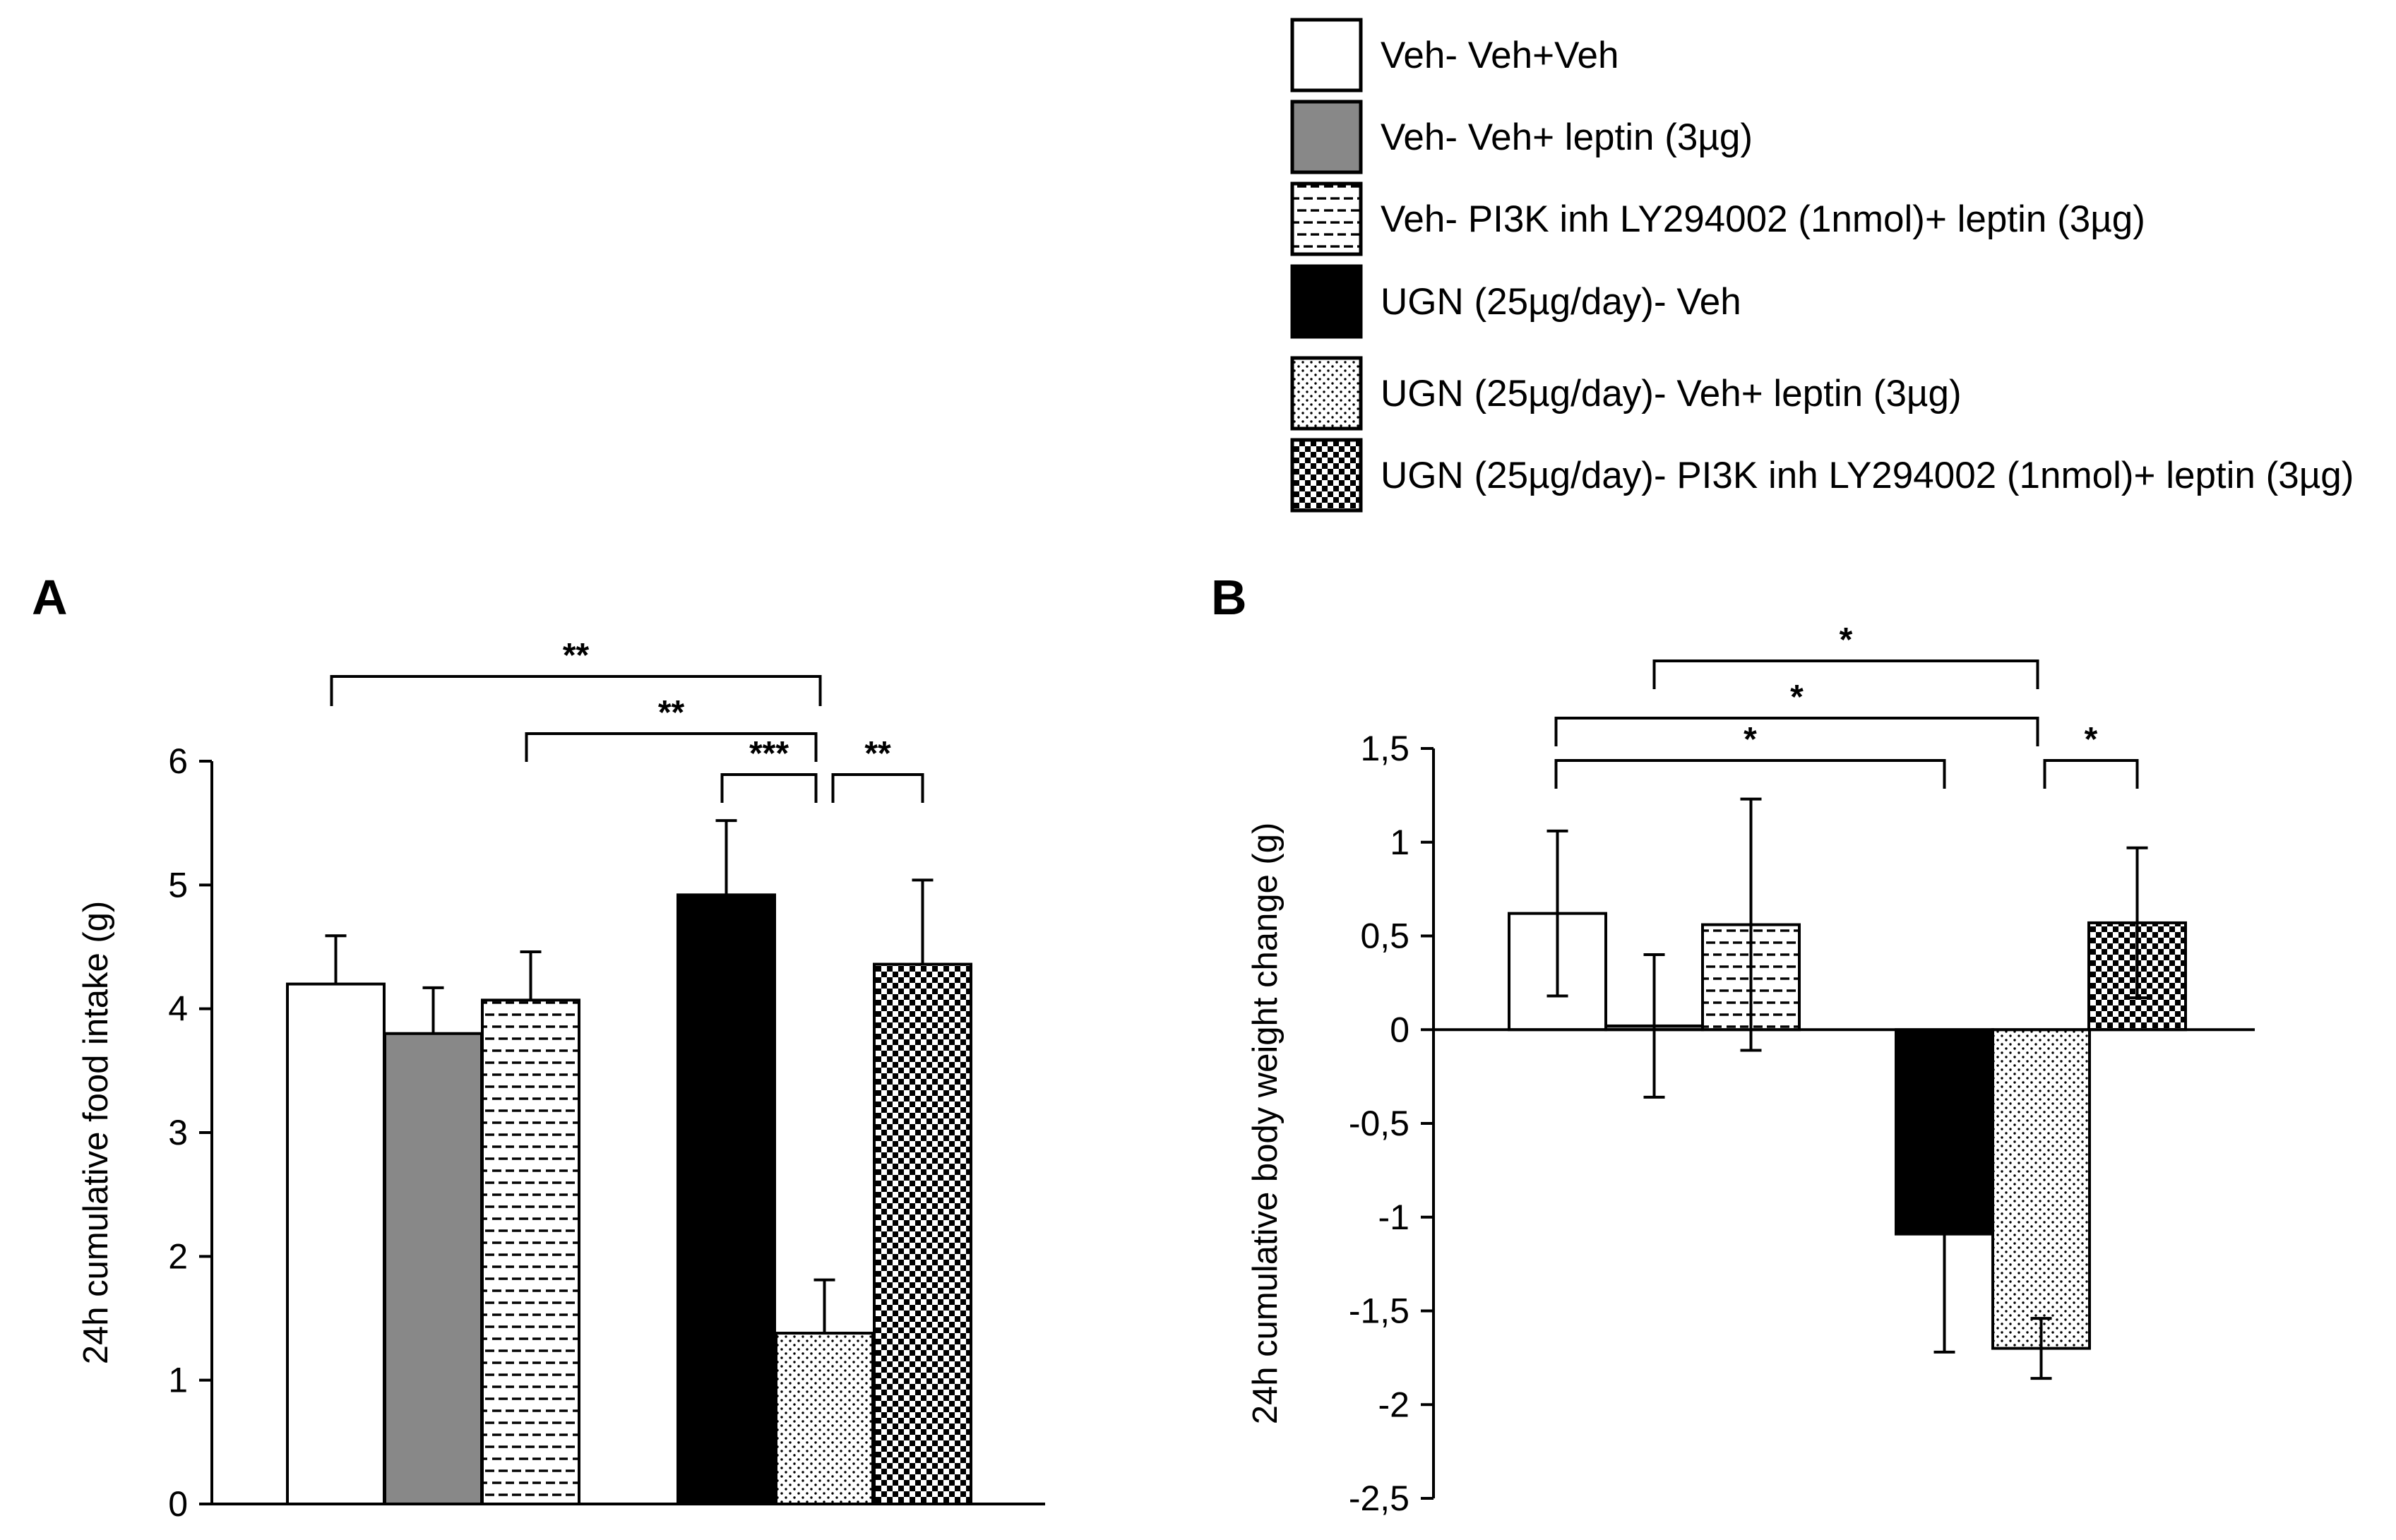 The height and width of the screenshot is (1540, 2396). Describe the element at coordinates (878, 754) in the screenshot. I see `significance-label-4: **` at that location.